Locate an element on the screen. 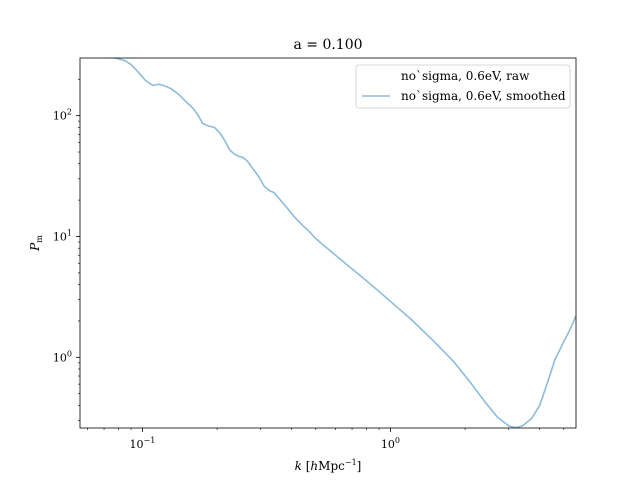 Image resolution: width=640 pixels, height=480 pixels. y-tick-label: 10⁰ is located at coordinates (62, 356).